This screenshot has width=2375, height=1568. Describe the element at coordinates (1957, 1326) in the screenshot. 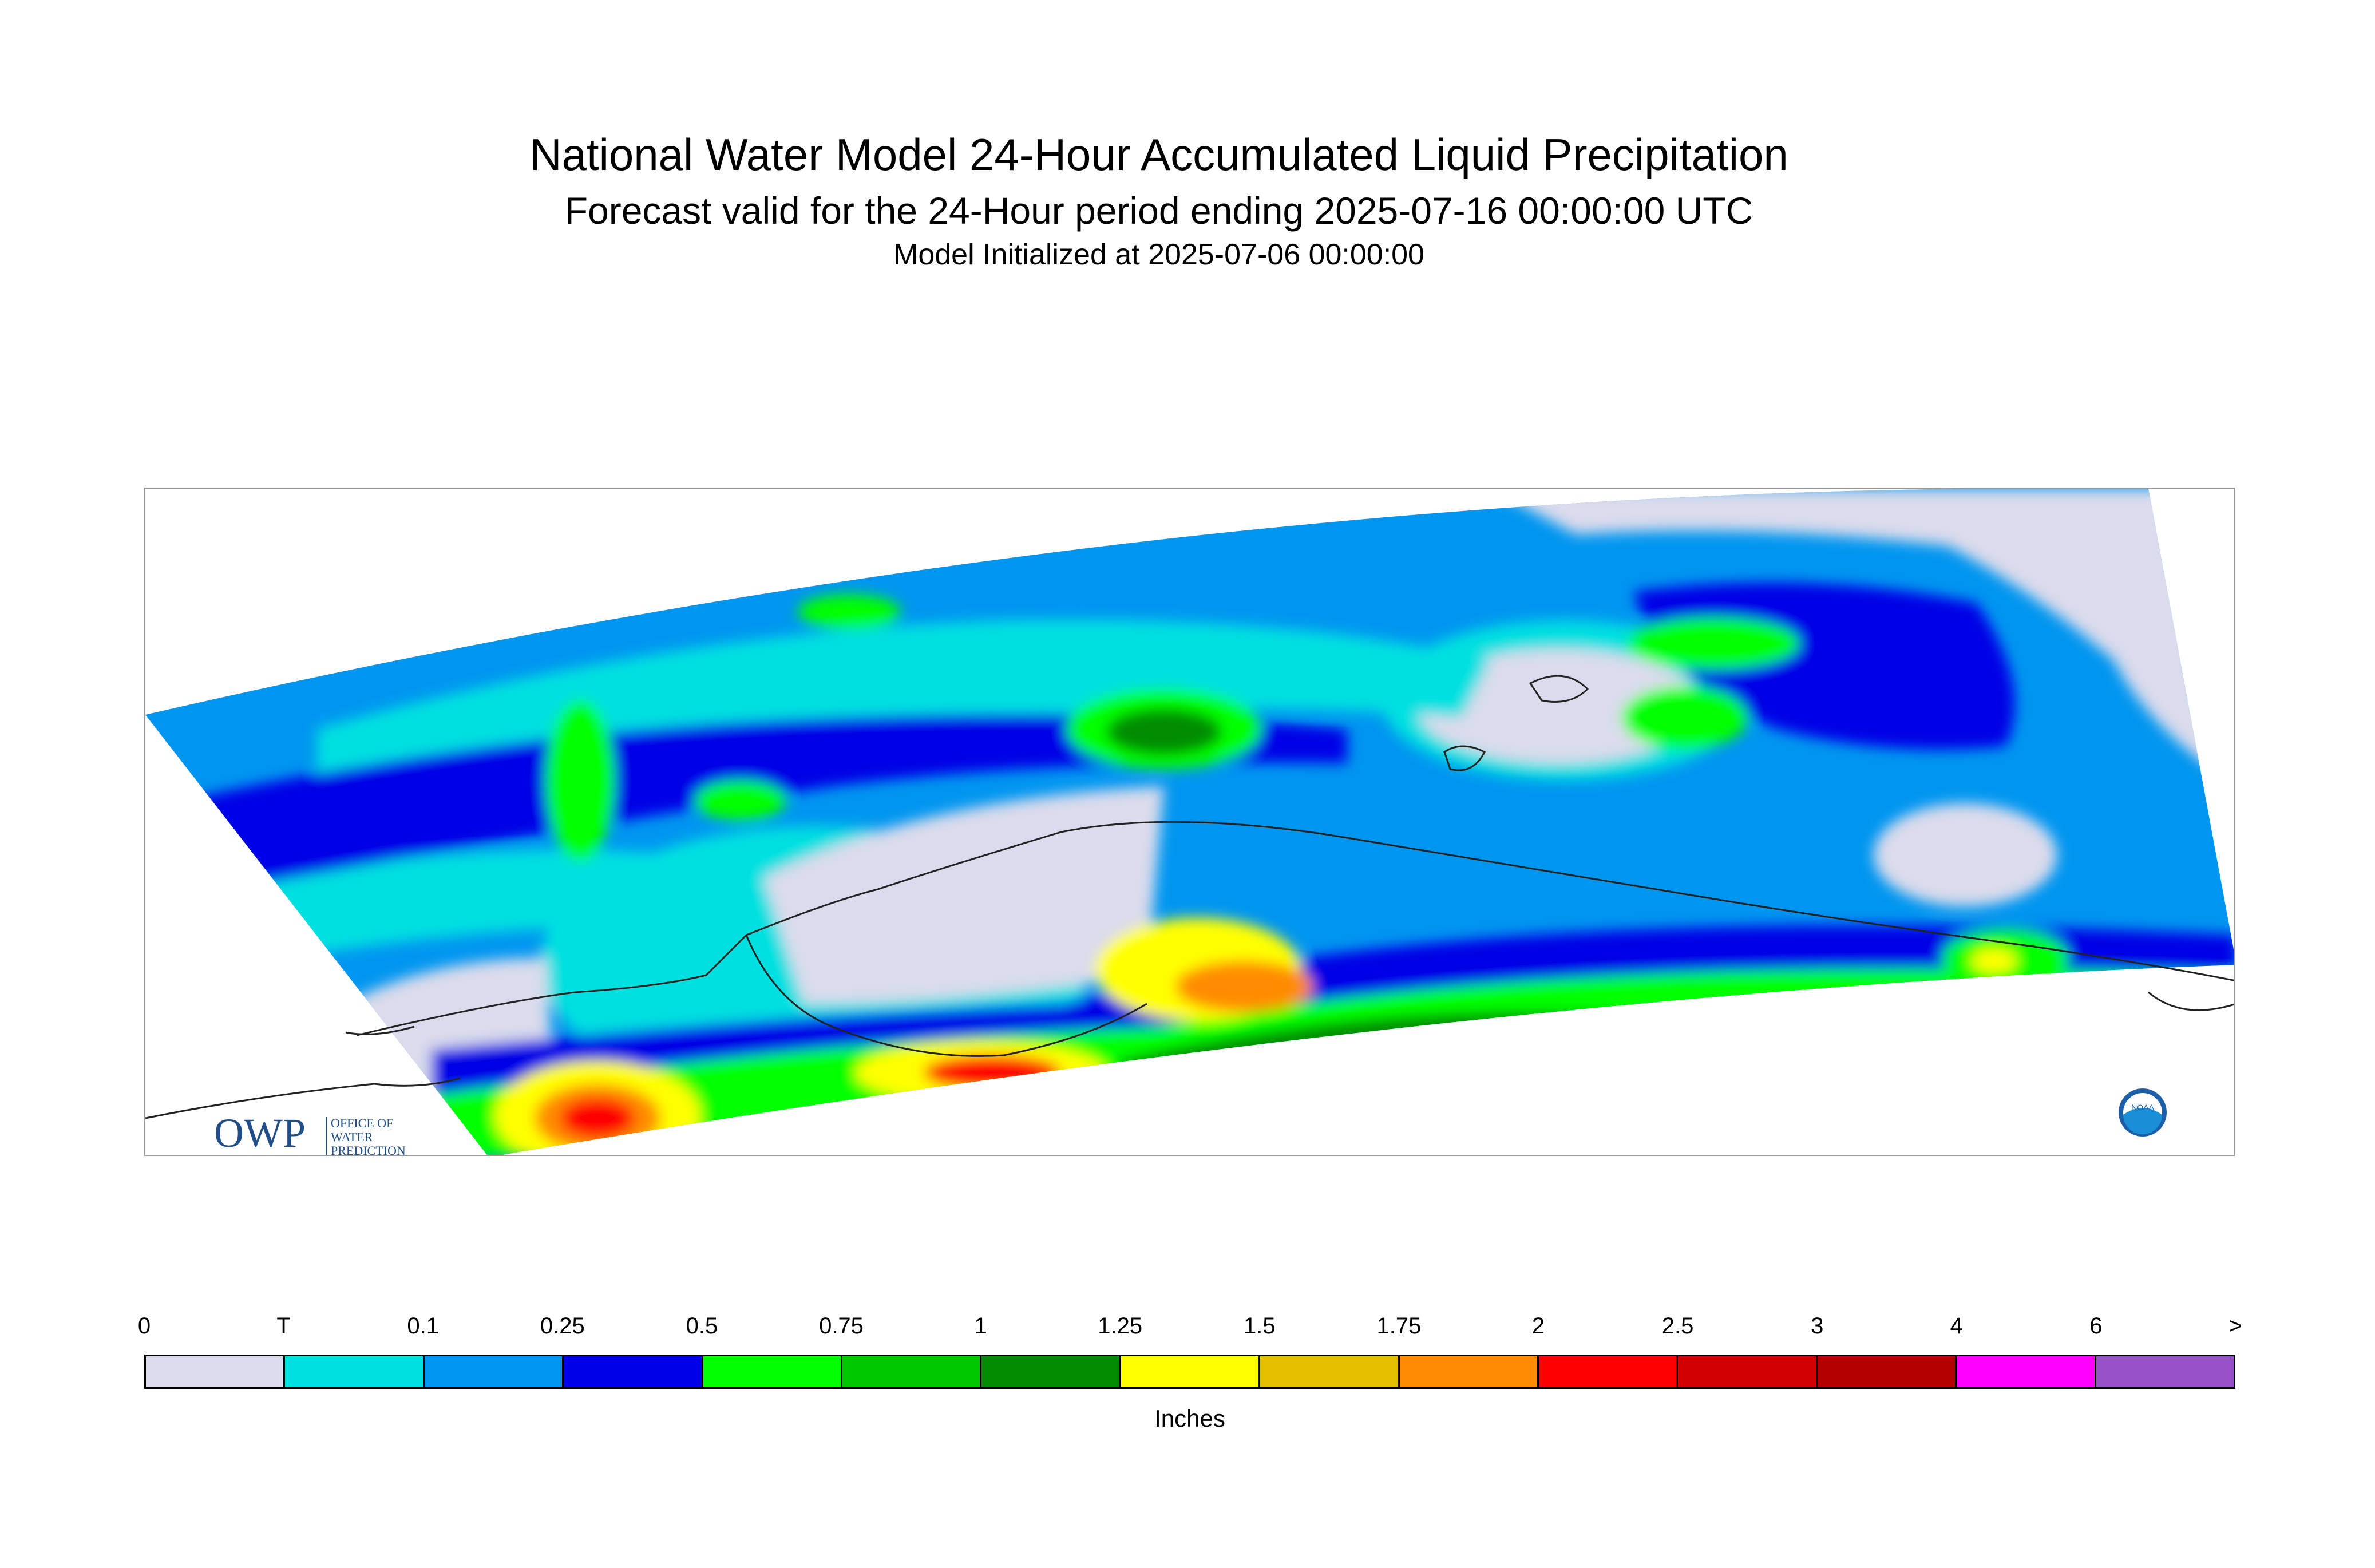

I see `legend-tick-label: 4` at that location.